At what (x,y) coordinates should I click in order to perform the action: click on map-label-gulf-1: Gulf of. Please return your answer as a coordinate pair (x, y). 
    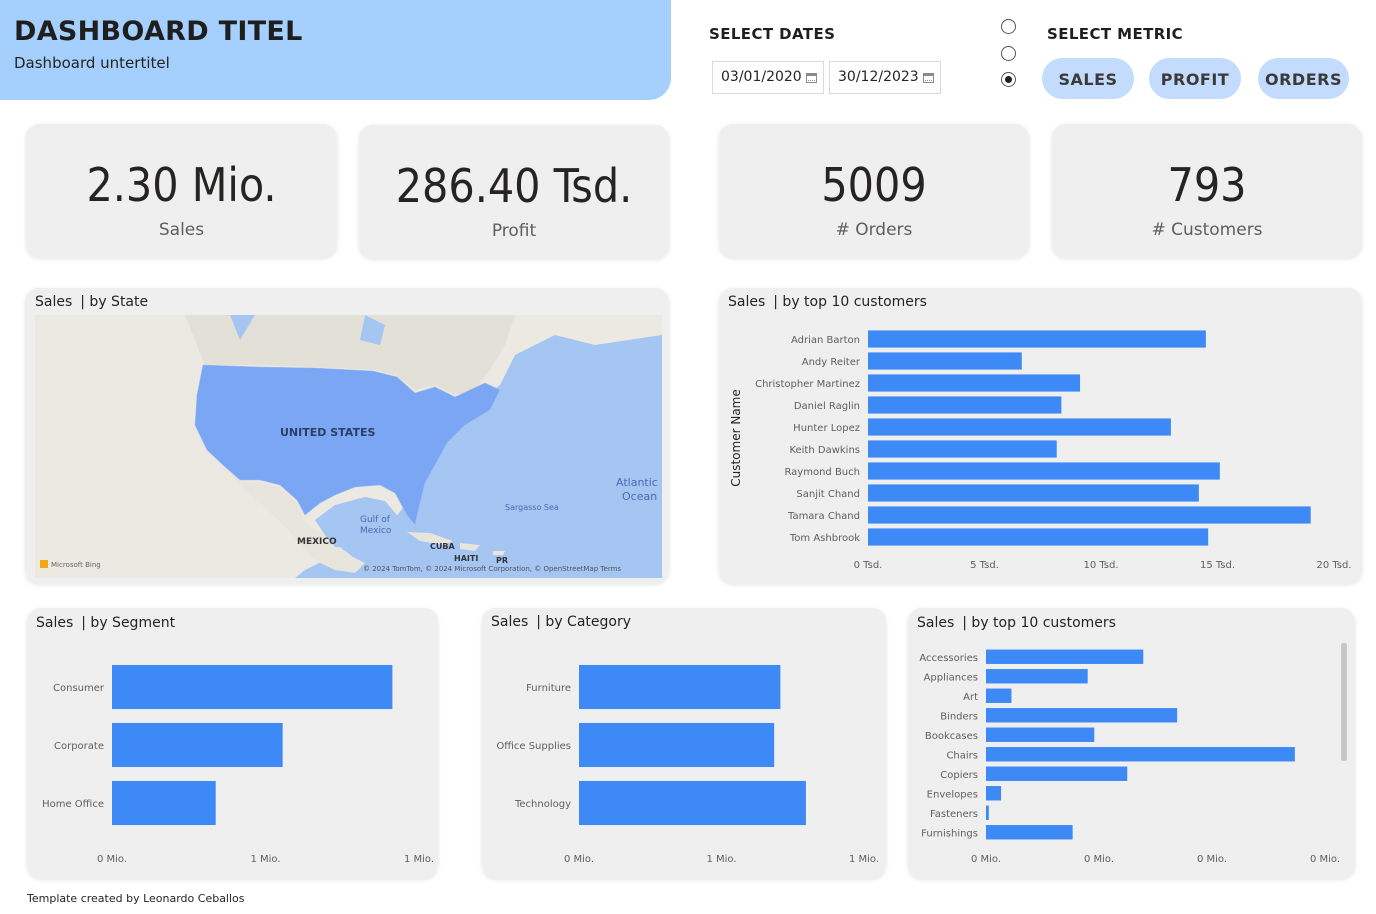
    Looking at the image, I should click on (375, 520).